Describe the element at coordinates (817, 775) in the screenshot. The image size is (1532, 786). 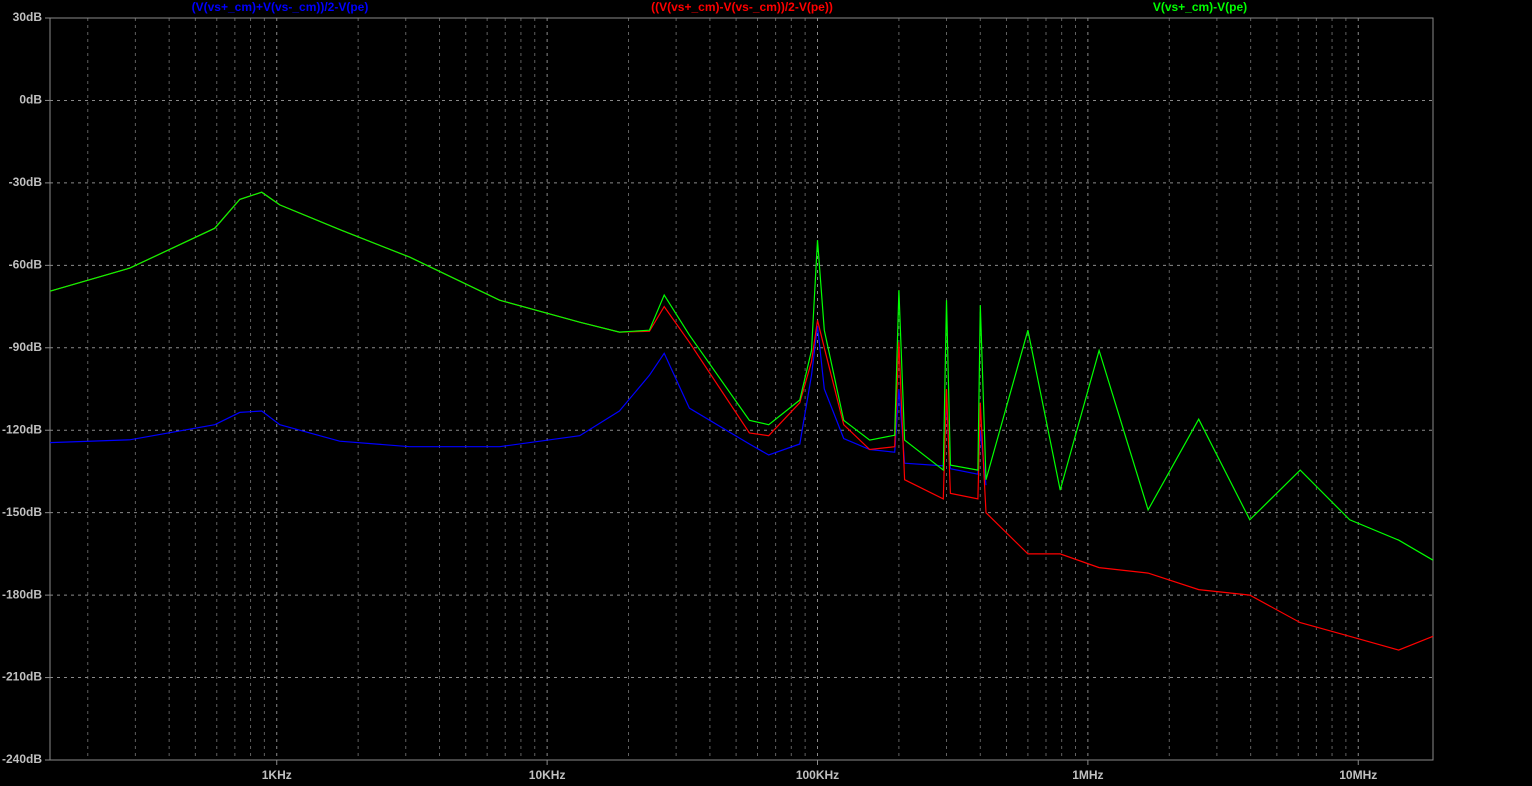
I see `x-tick-label: 100KHz` at that location.